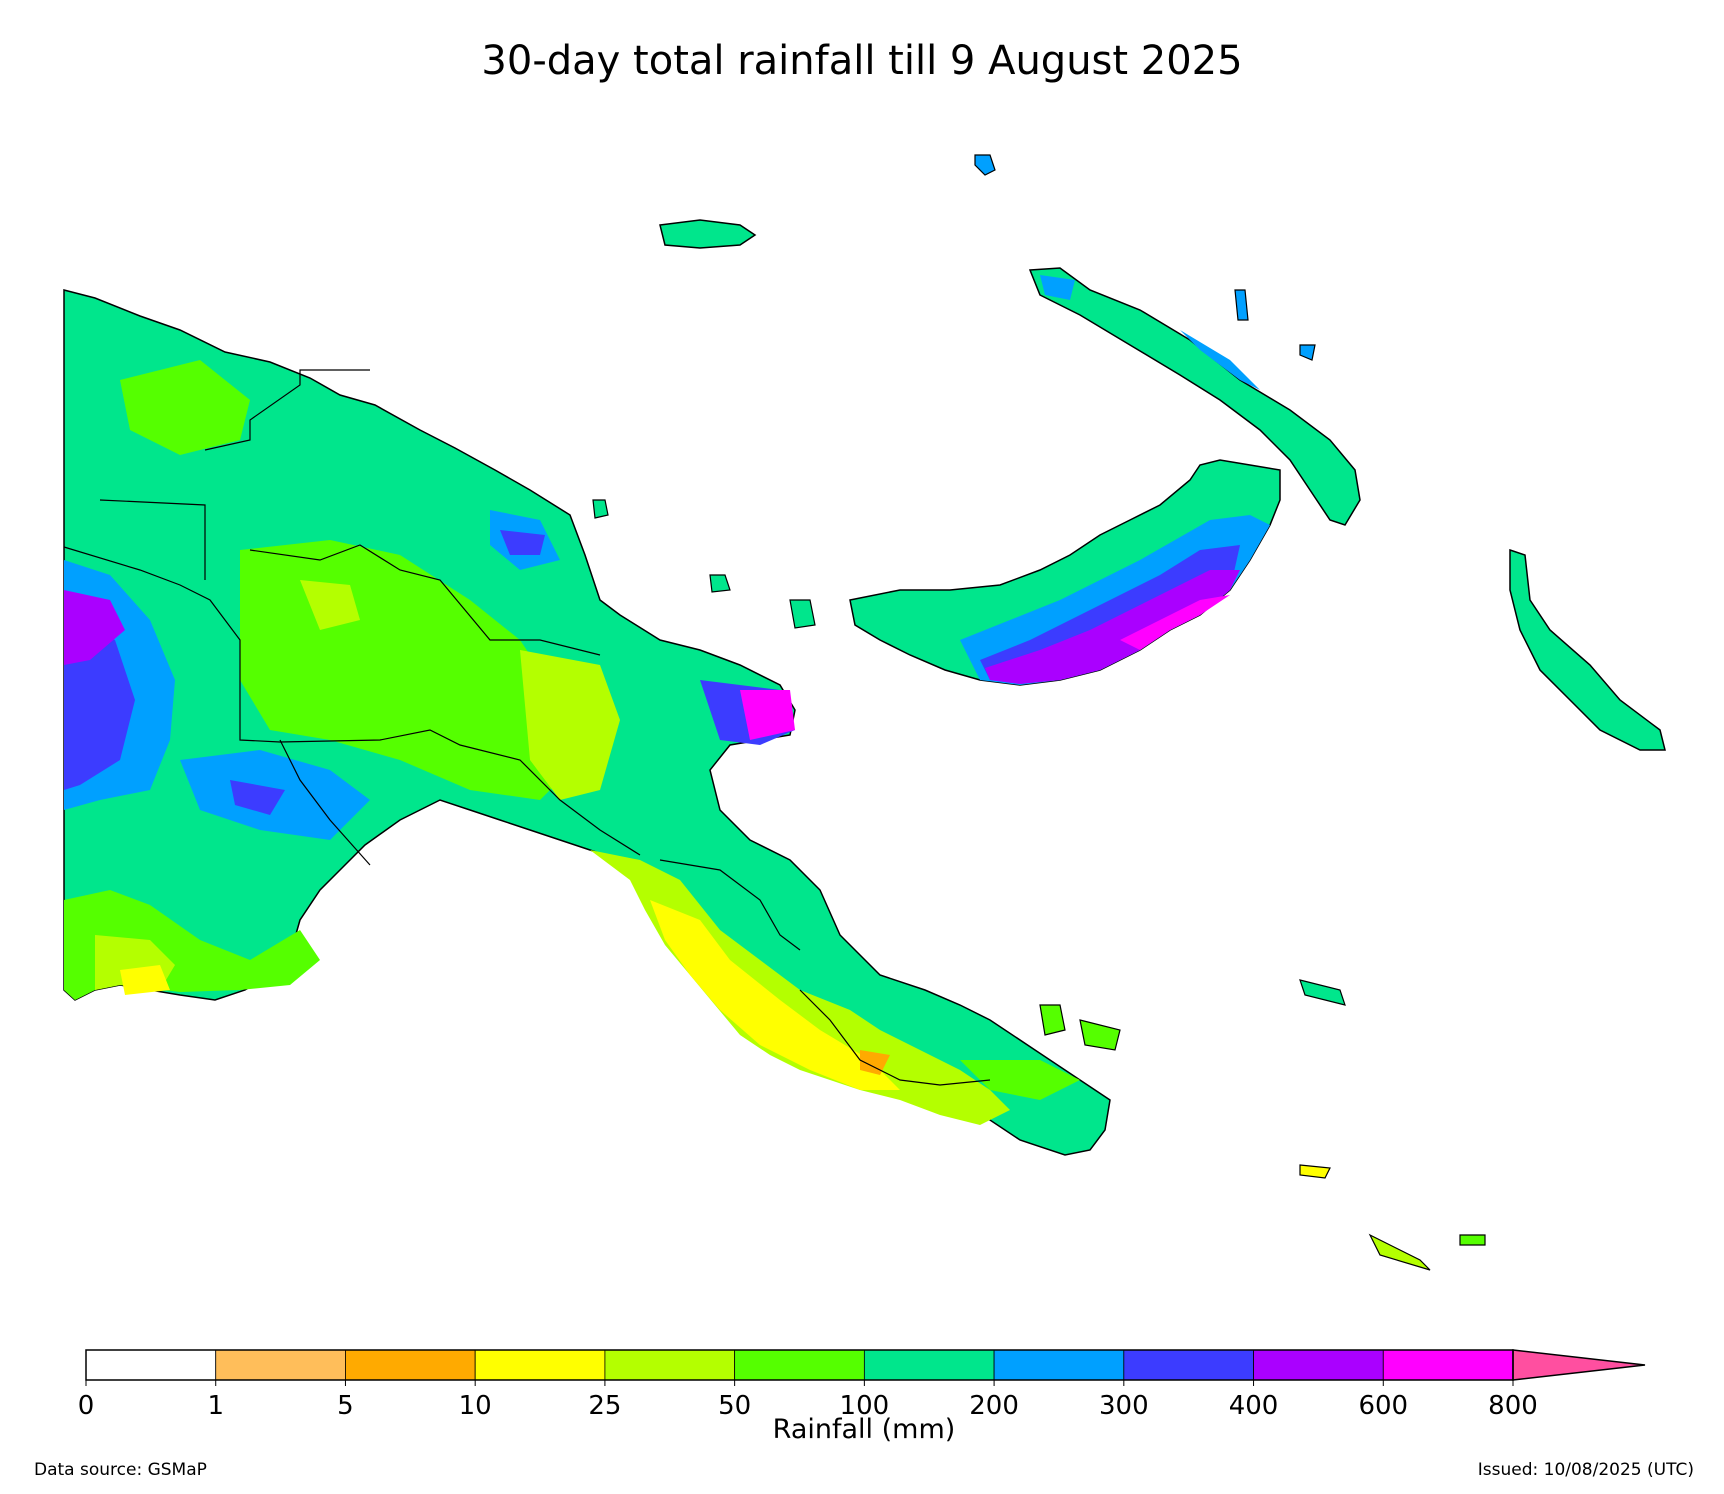 This screenshot has height=1494, width=1724. I want to click on colorbar-tick-label: 0, so click(86, 1406).